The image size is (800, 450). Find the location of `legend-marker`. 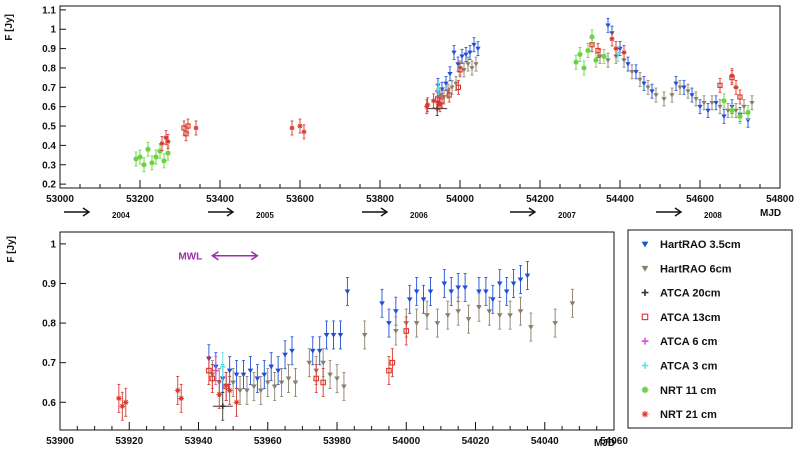

legend-marker is located at coordinates (645, 244).